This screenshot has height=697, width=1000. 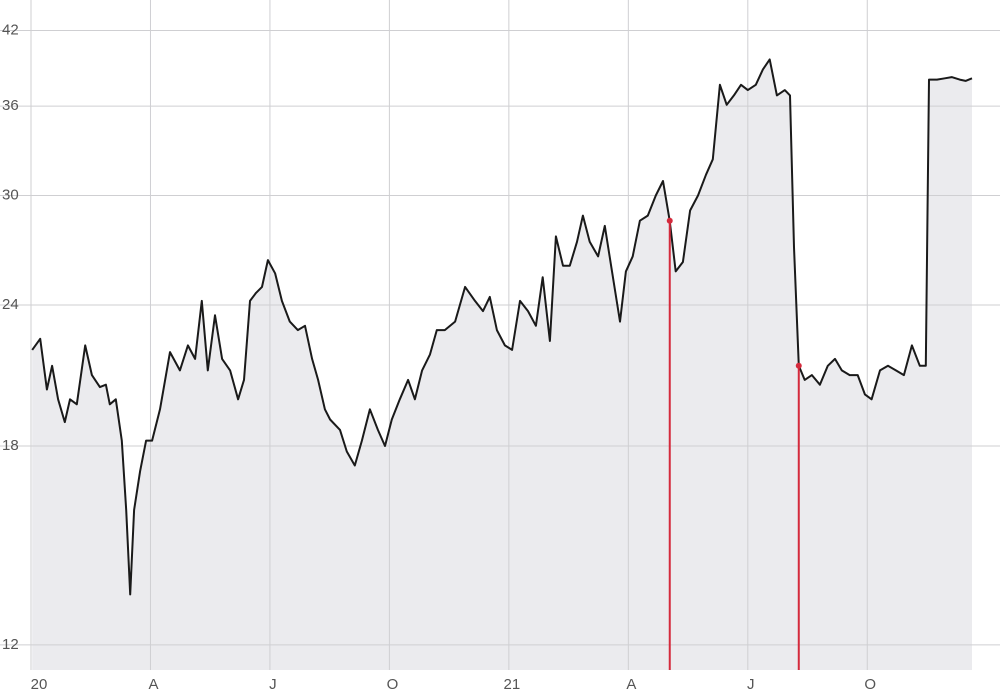 I want to click on y-tick-label: 42, so click(x=10, y=30).